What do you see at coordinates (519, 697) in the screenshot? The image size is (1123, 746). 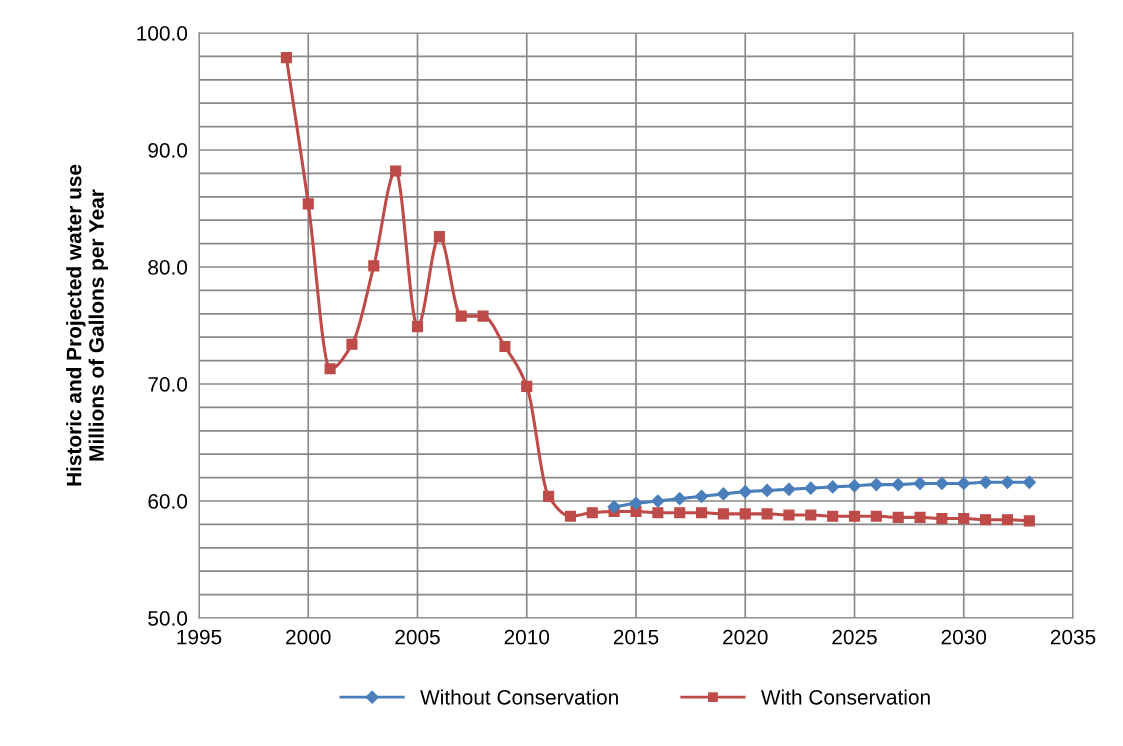 I see `legend-label: Without Conservation` at bounding box center [519, 697].